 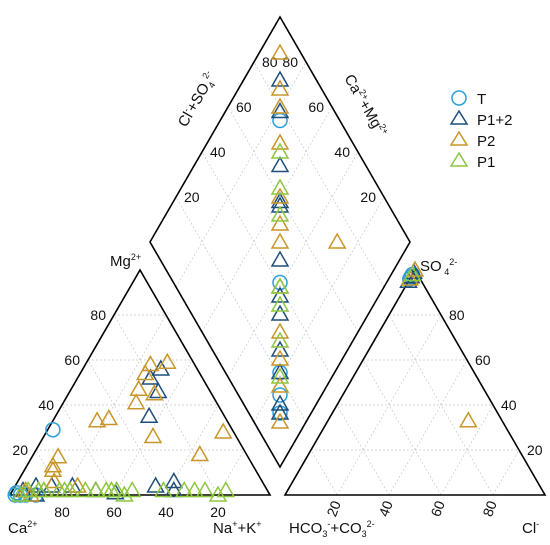 What do you see at coordinates (316, 107) in the screenshot?
I see `diamond-clso4-tick: 60` at bounding box center [316, 107].